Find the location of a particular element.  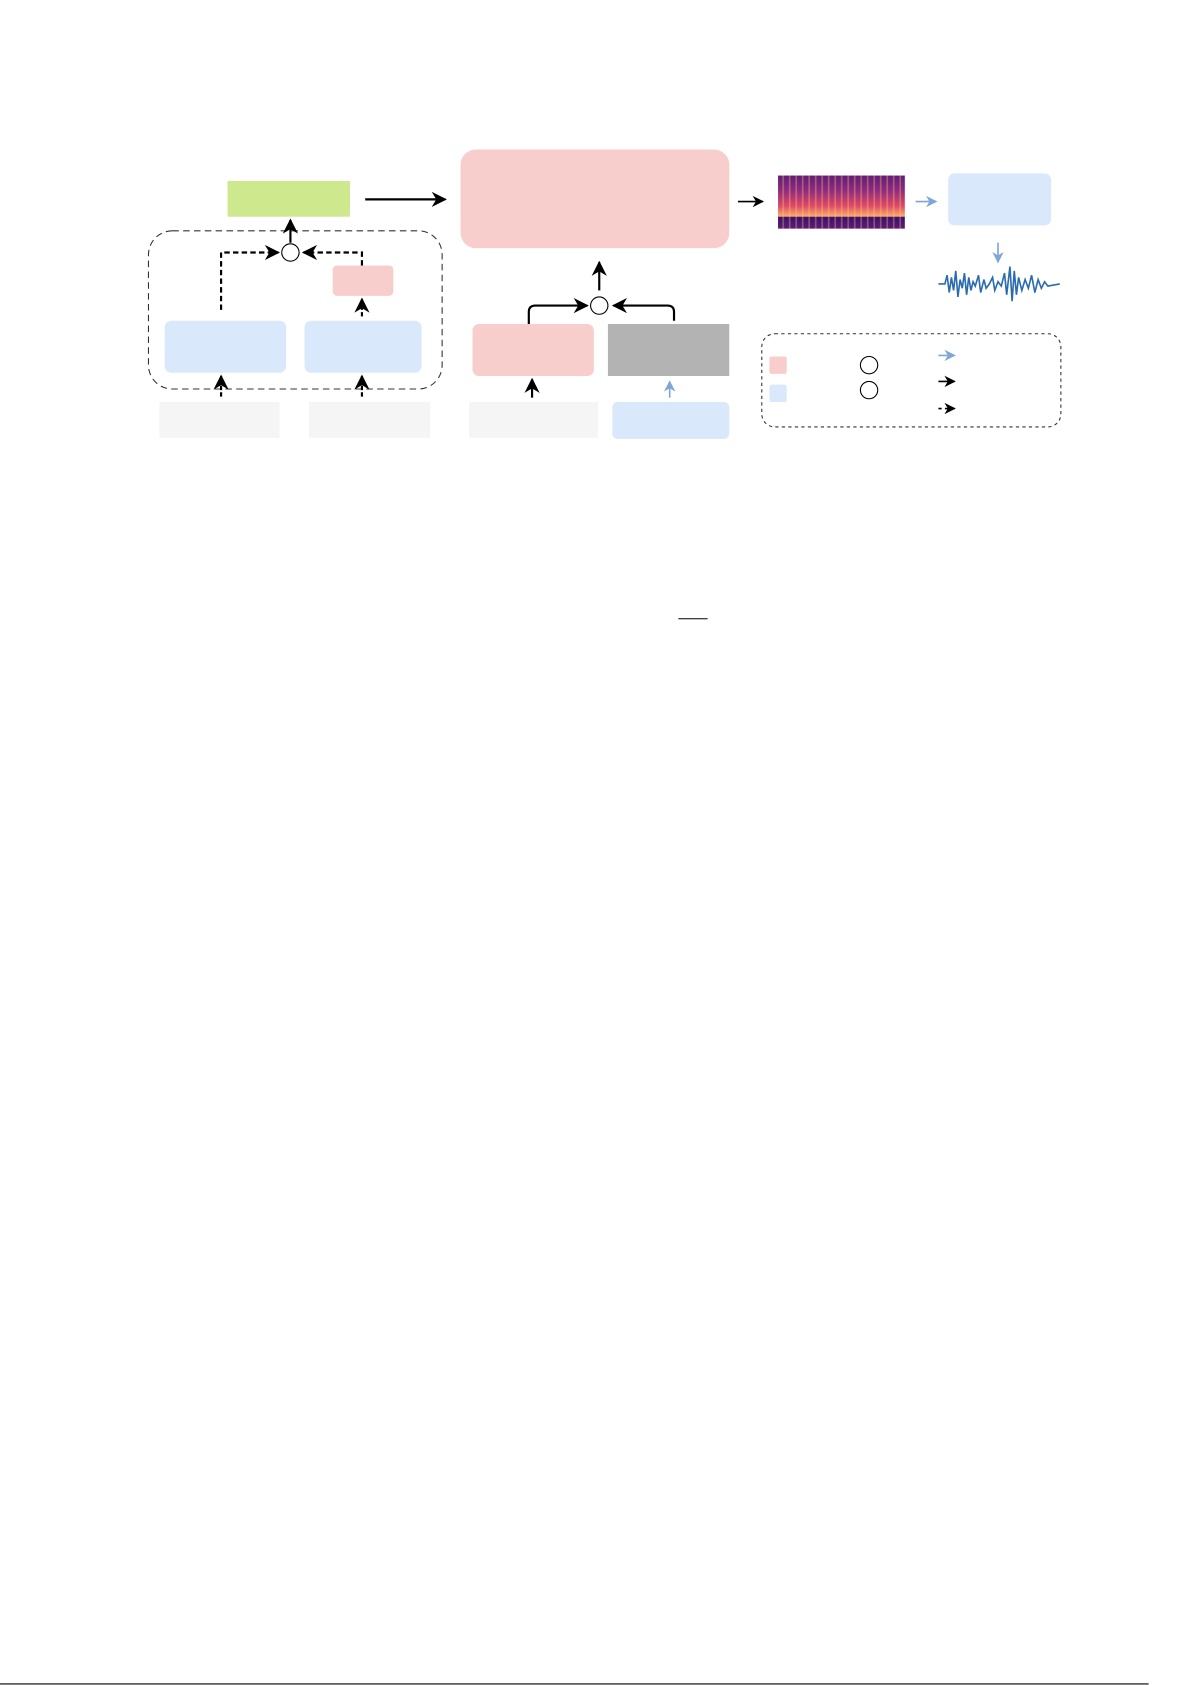

green-block is located at coordinates (289, 198).